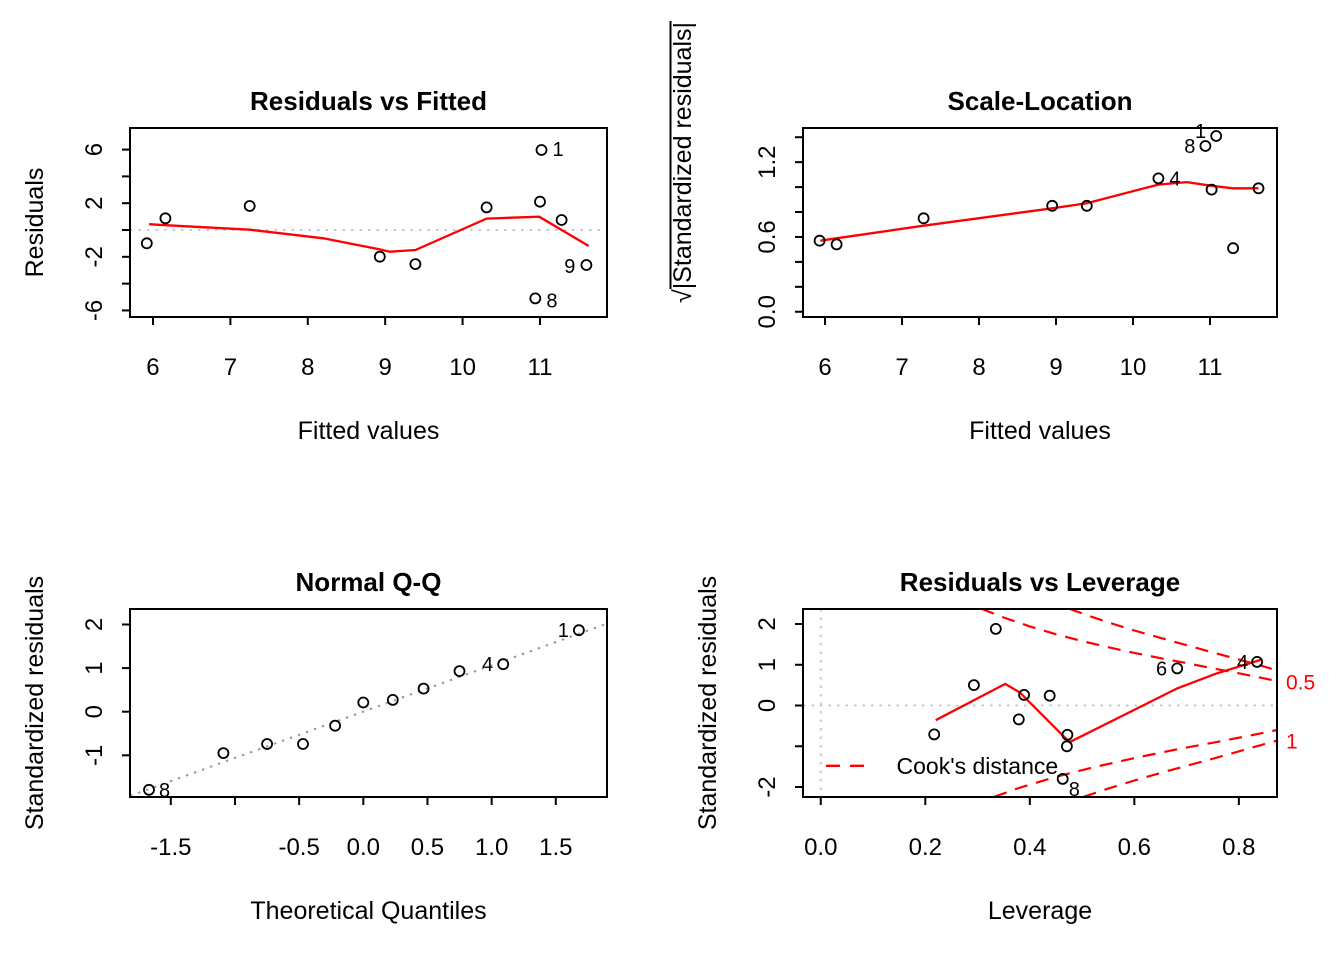 This screenshot has width=1344, height=960. Describe the element at coordinates (1029, 847) in the screenshot. I see `x-tick-label: 0.4` at that location.